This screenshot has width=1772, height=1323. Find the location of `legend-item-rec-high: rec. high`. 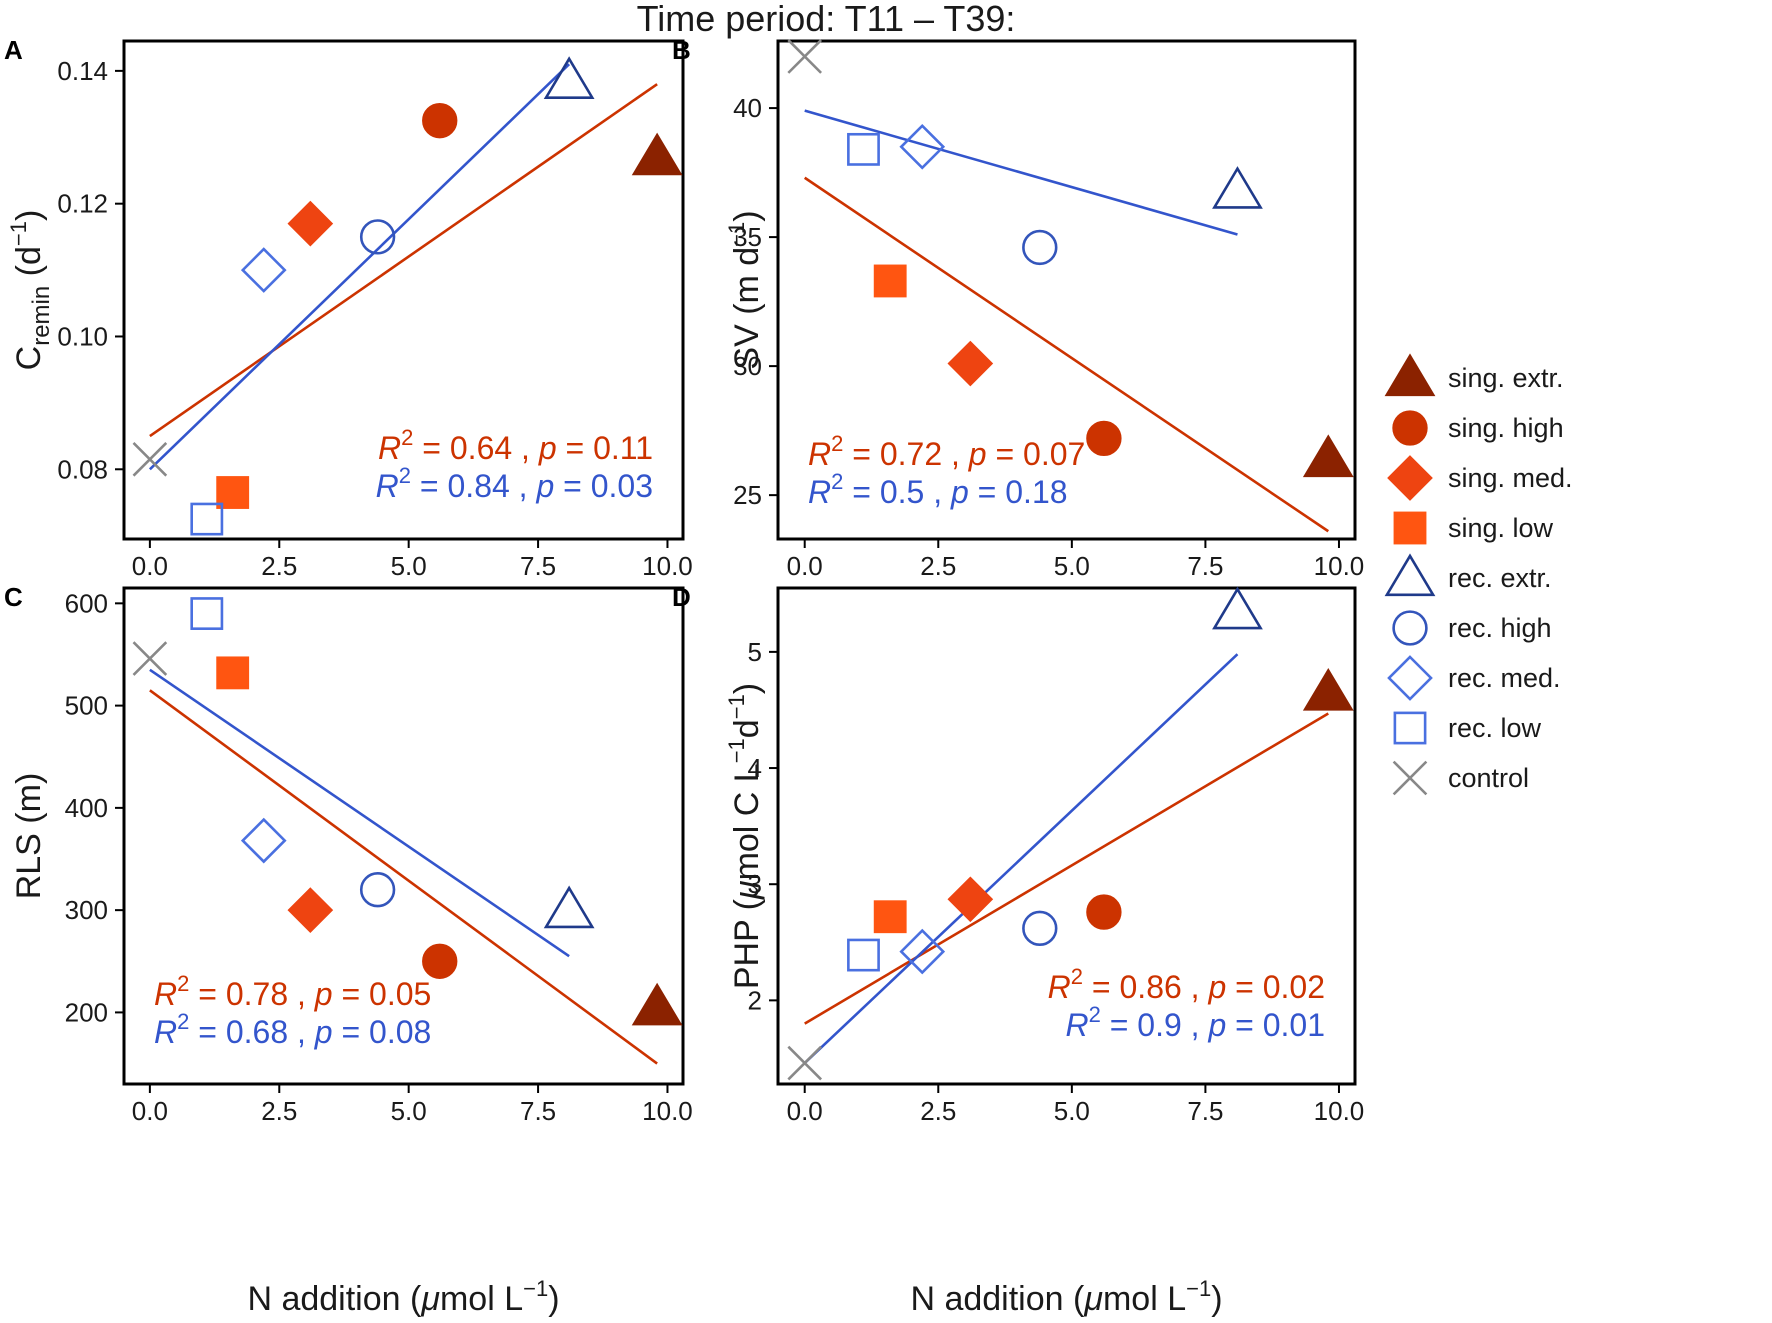

legend-item-rec-high: rec. high is located at coordinates (1472, 628).